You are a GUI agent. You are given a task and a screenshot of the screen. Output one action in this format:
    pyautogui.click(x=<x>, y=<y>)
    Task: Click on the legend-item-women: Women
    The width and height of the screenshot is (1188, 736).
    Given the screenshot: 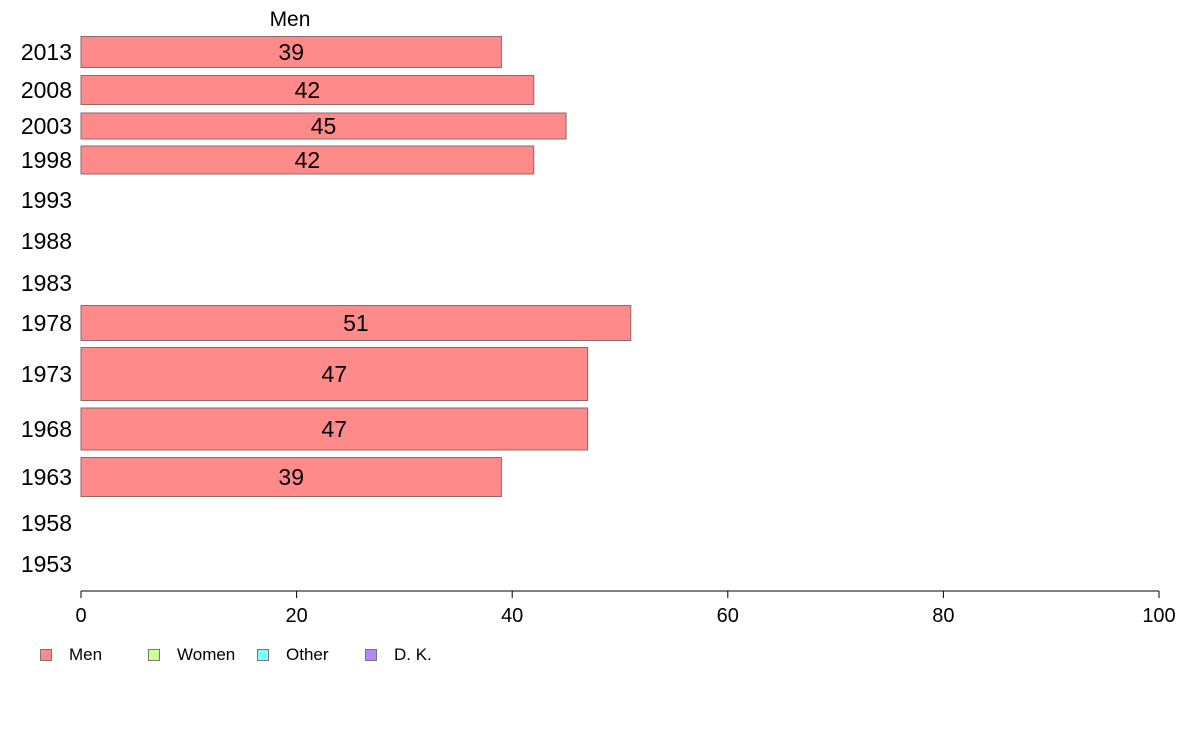 What is the action you would take?
    pyautogui.click(x=191, y=655)
    